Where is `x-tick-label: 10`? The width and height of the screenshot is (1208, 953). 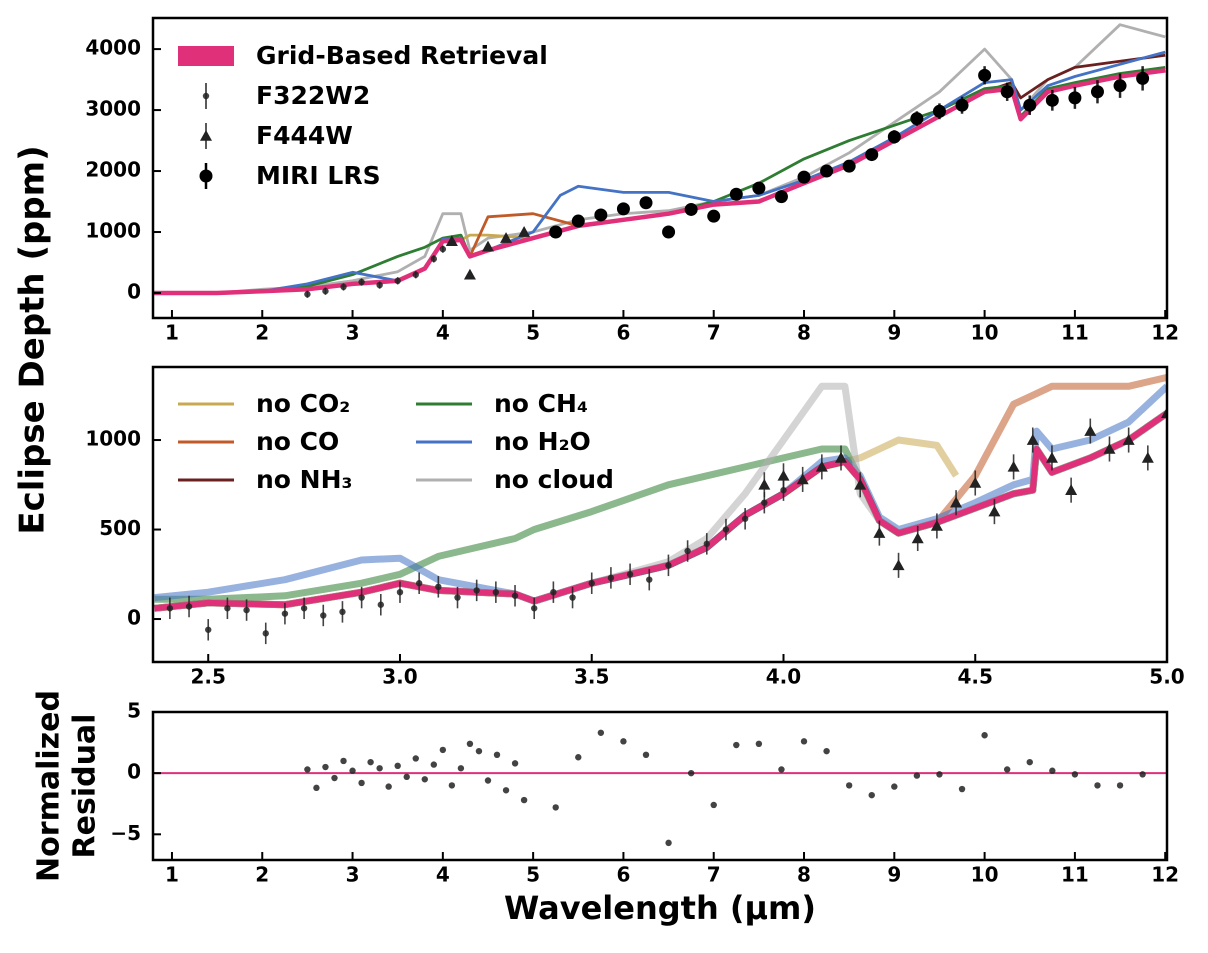 x-tick-label: 10 is located at coordinates (985, 333).